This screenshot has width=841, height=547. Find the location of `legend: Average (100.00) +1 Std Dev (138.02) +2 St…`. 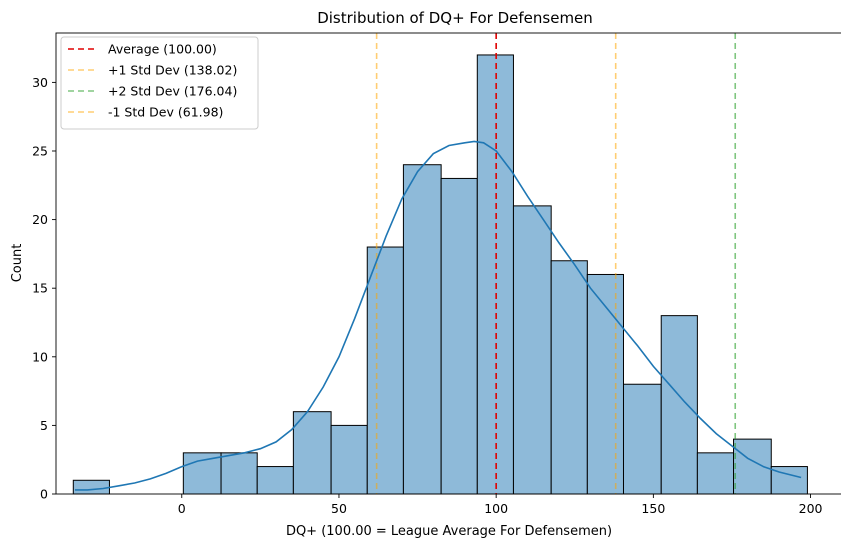

legend: Average (100.00) +1 Std Dev (138.02) +2 St… is located at coordinates (159, 83).